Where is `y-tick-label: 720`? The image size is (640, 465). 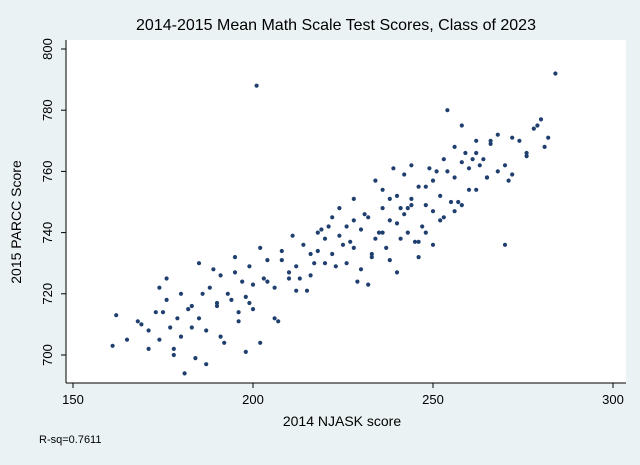 y-tick-label: 720 is located at coordinates (47, 294).